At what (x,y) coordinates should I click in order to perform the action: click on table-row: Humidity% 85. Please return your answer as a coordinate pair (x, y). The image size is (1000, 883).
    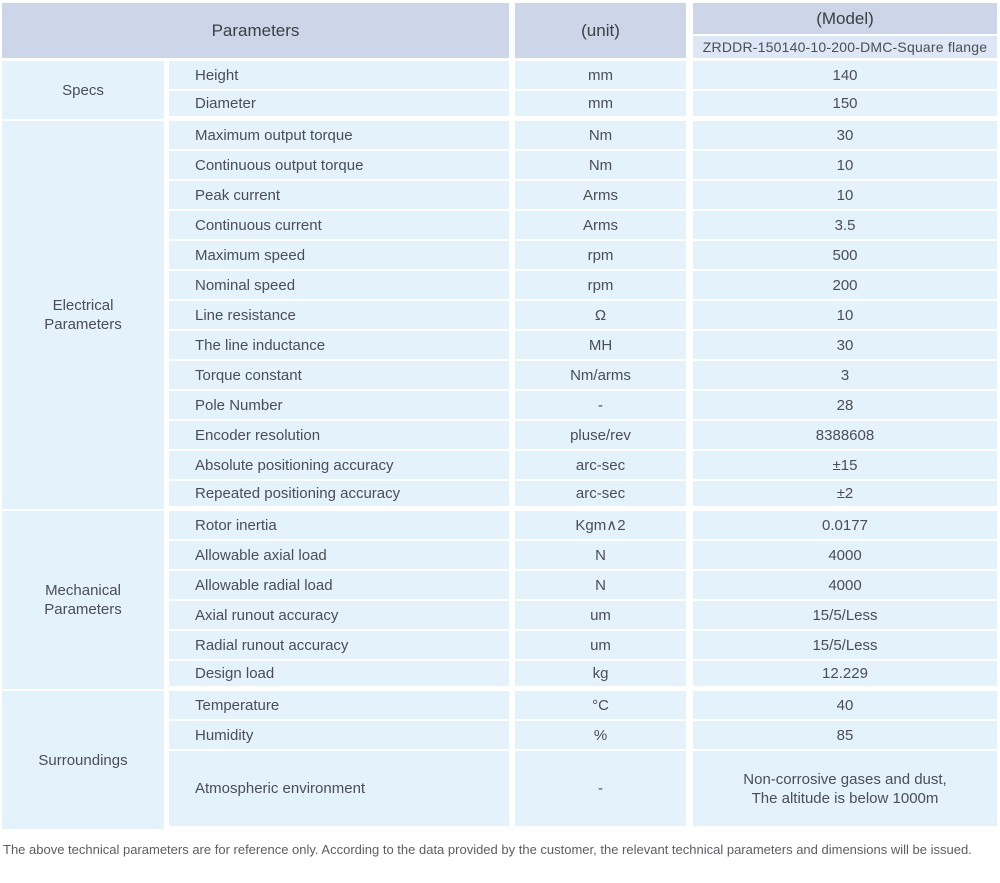
    Looking at the image, I should click on (499, 736).